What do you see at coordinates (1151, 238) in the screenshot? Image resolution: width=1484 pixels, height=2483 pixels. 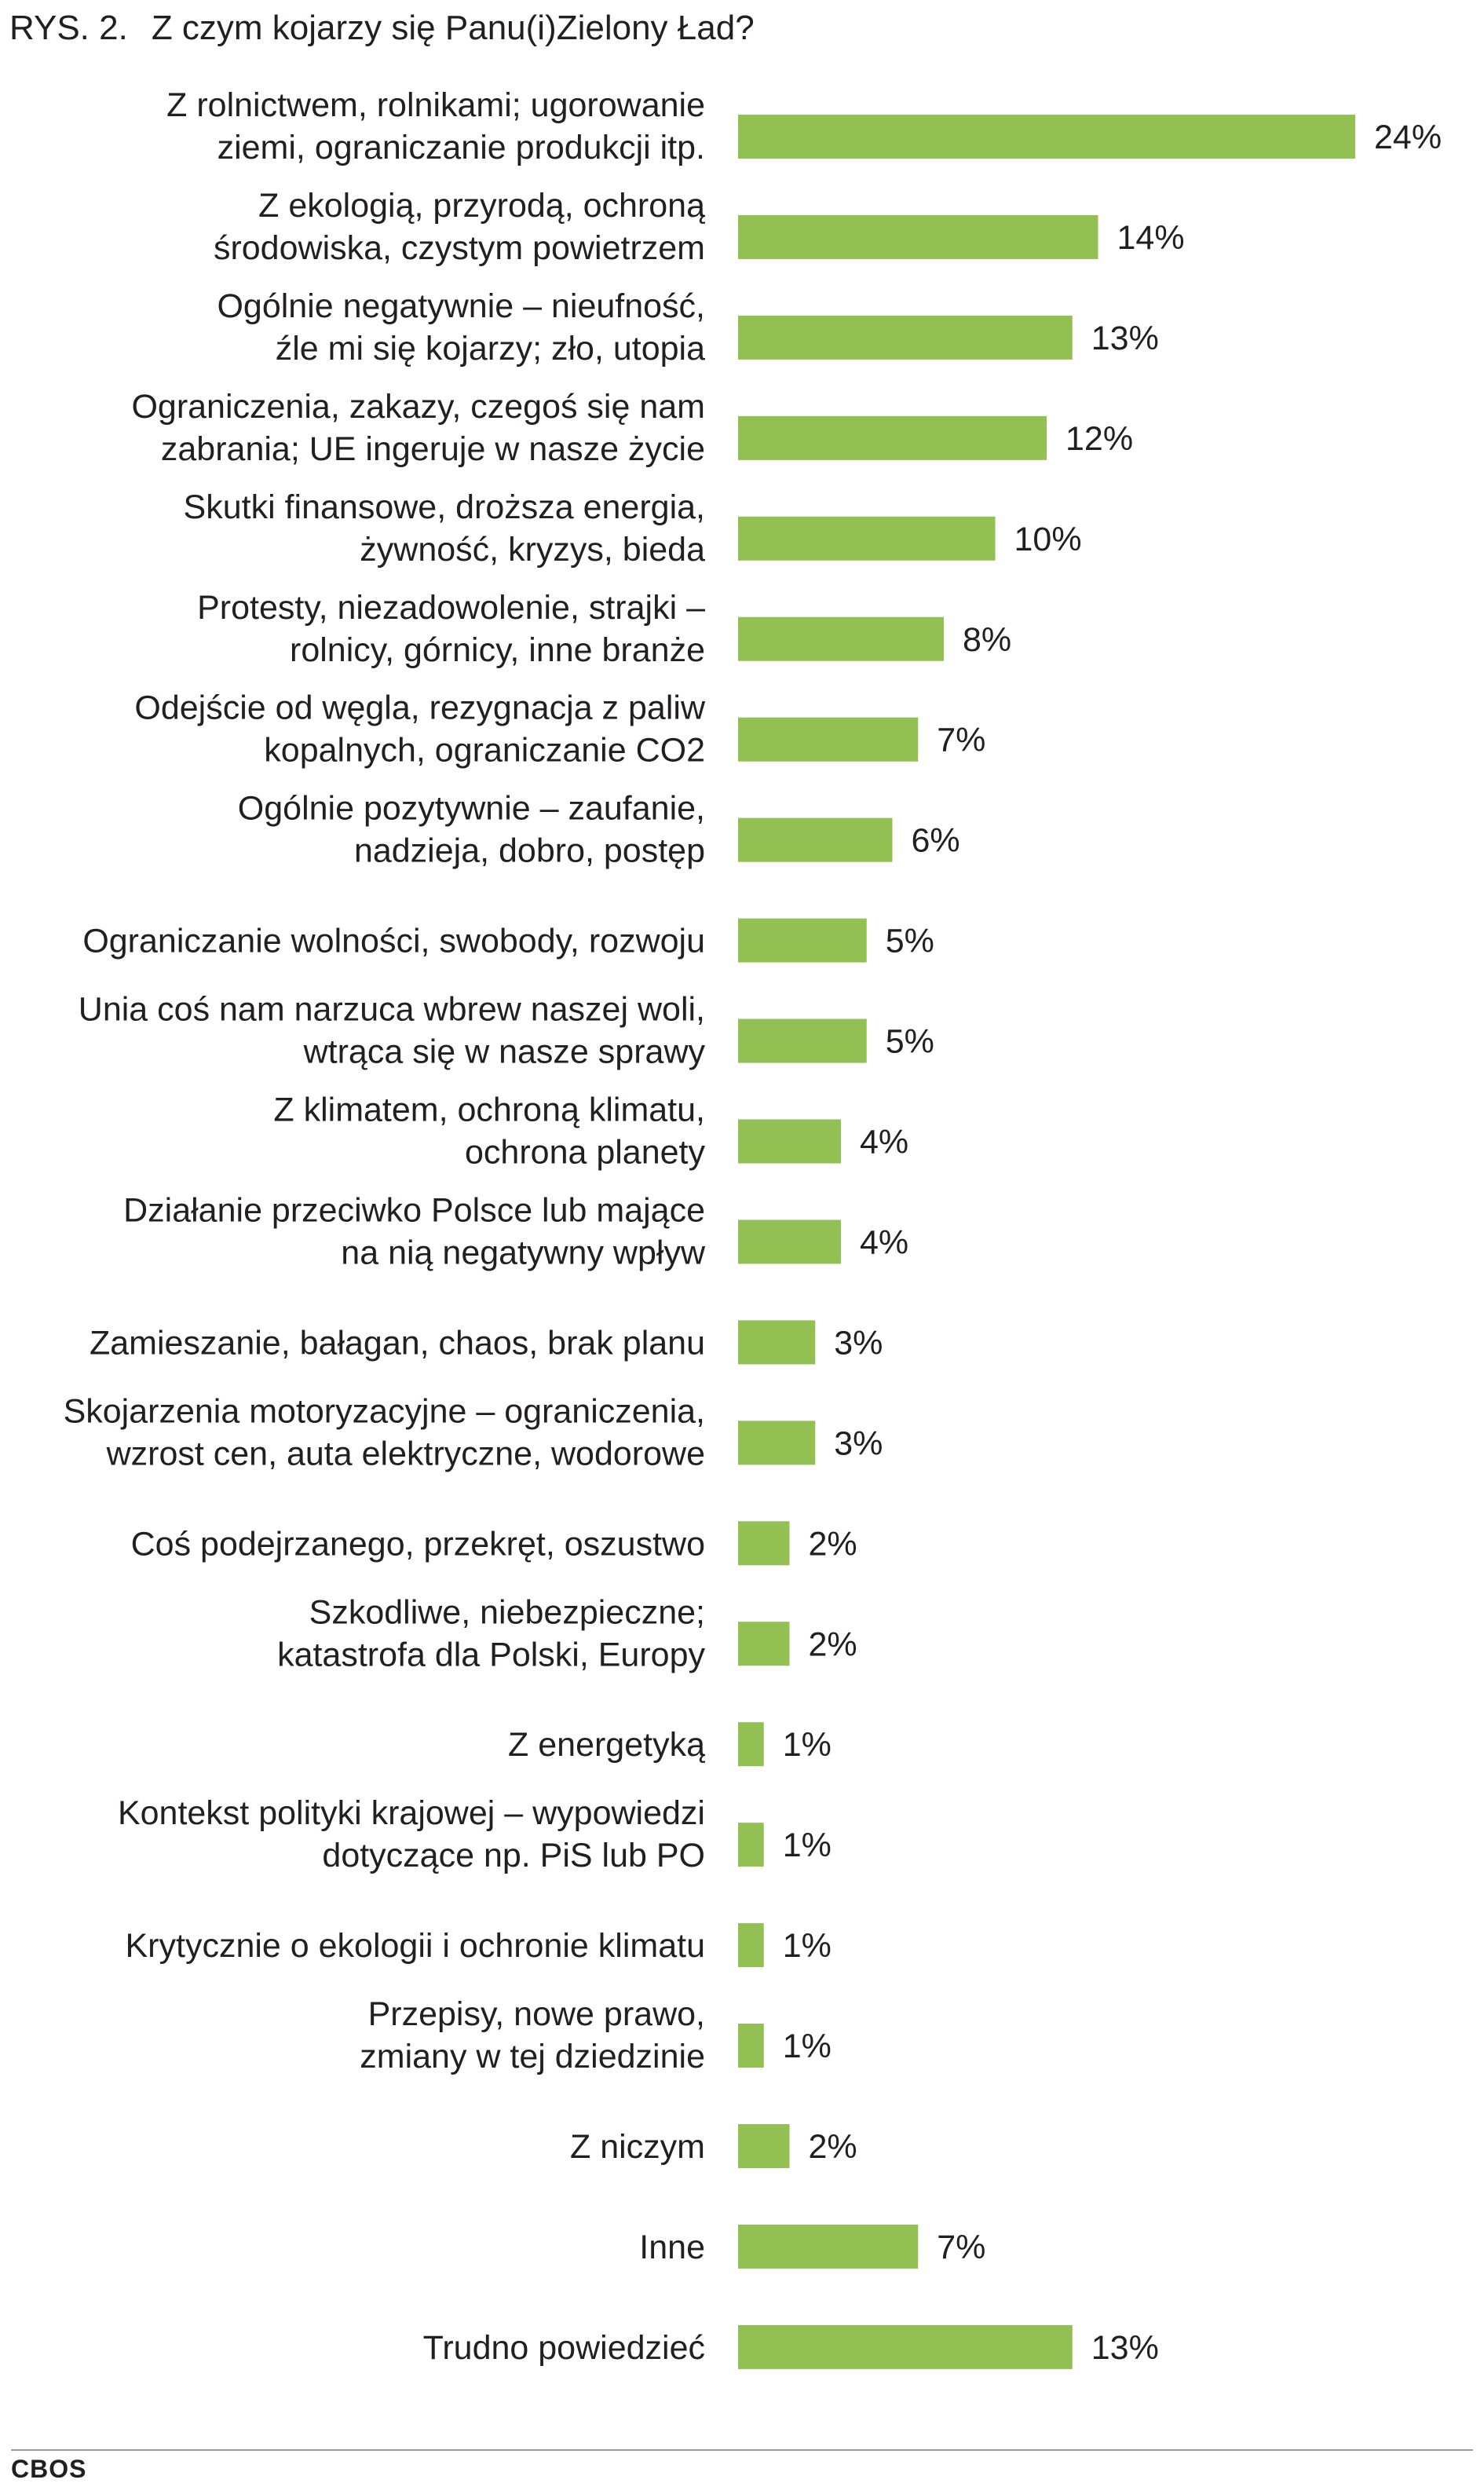 I see `value-label-2: 14%` at bounding box center [1151, 238].